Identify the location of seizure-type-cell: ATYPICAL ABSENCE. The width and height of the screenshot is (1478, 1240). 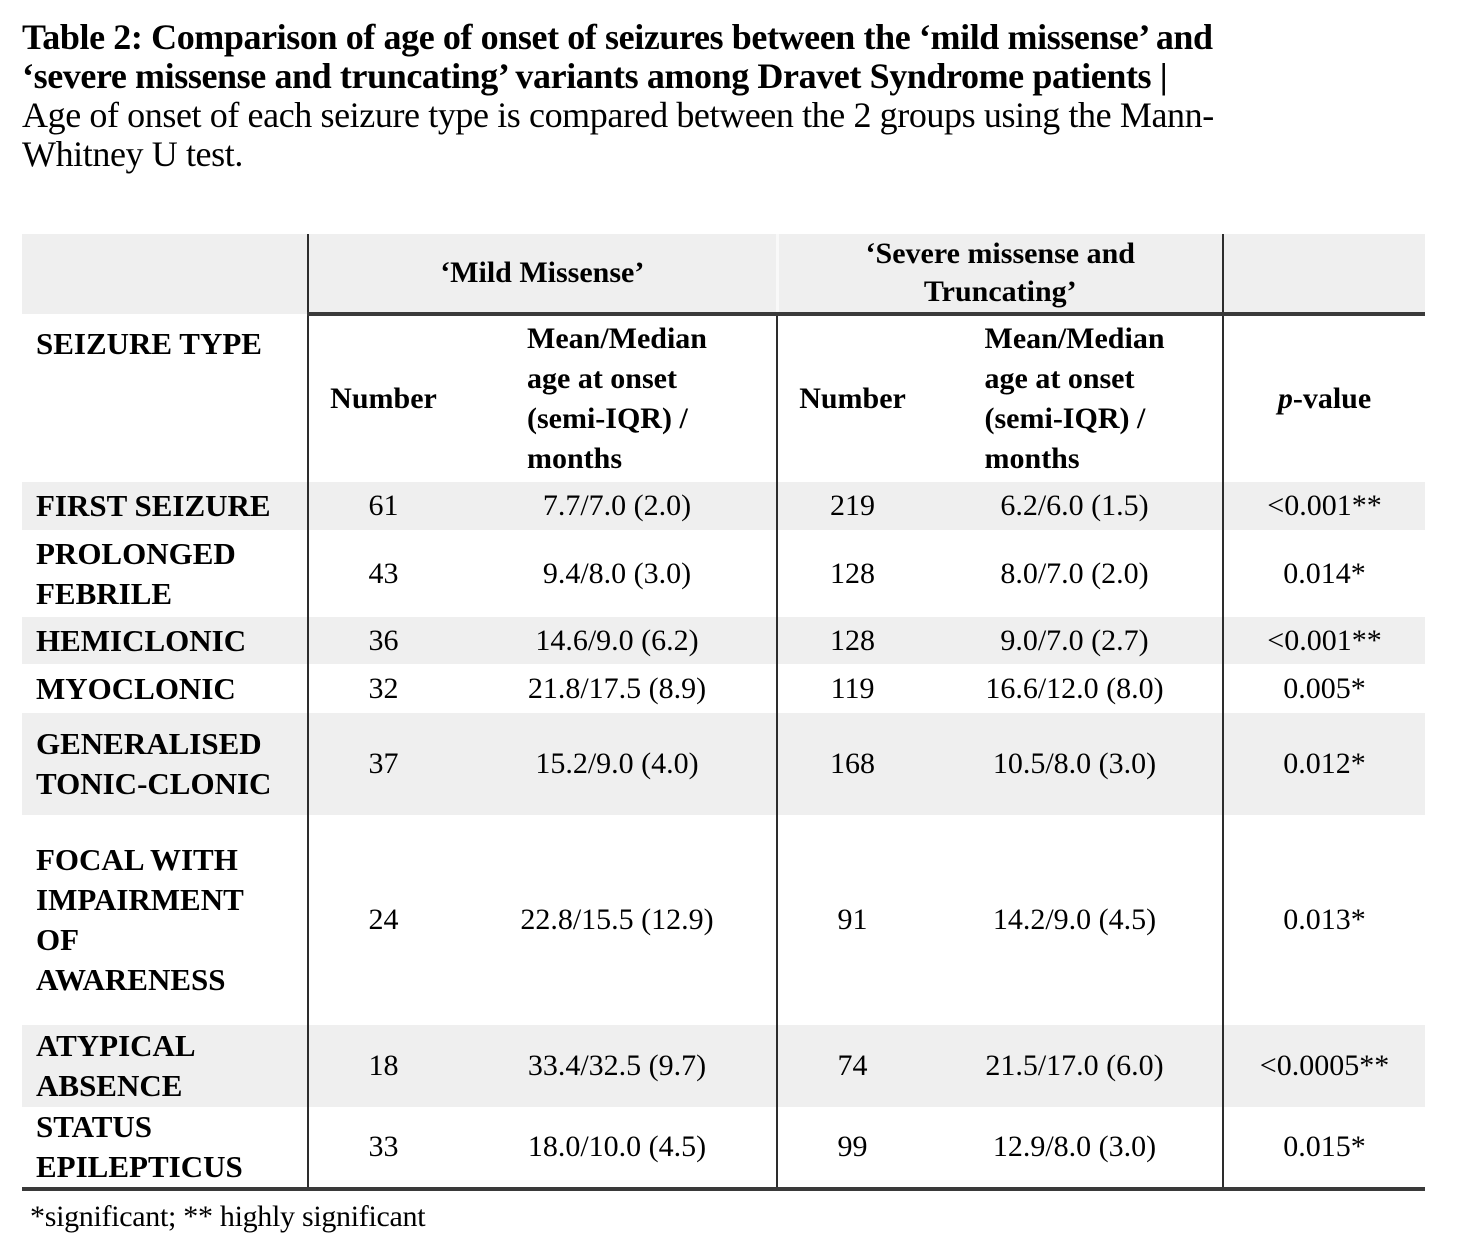
(116, 1065).